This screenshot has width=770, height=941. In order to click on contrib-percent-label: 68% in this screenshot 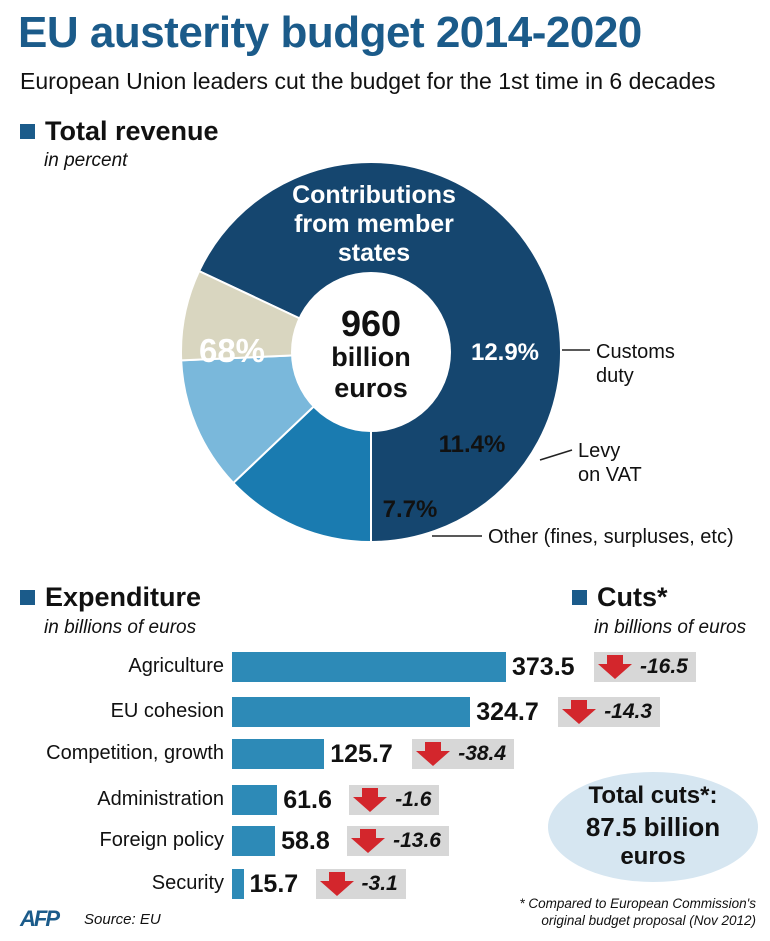, I will do `click(232, 350)`.